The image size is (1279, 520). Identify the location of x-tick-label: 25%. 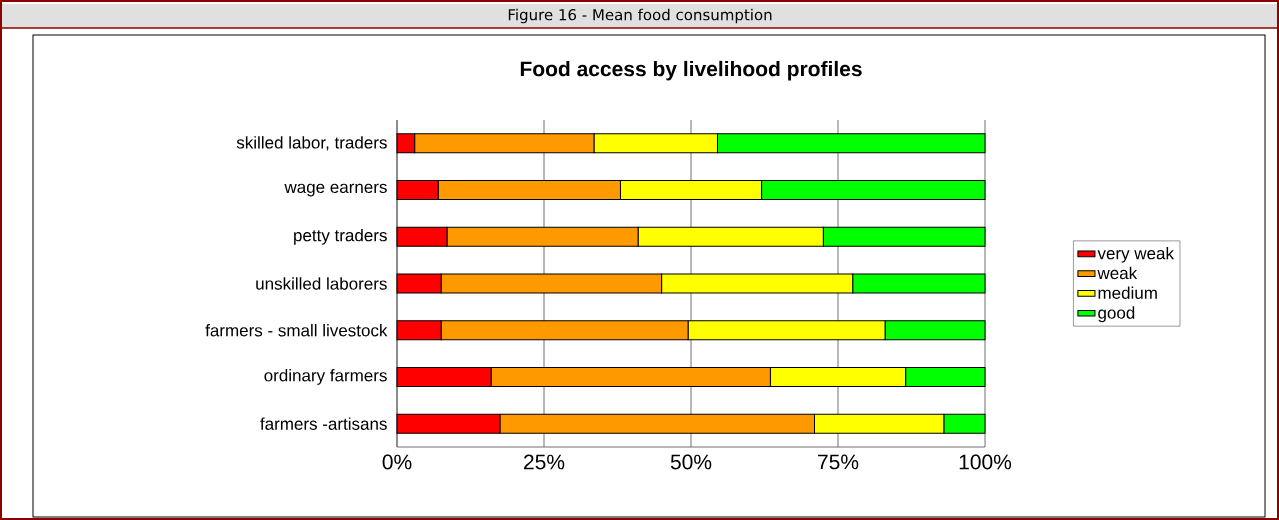
(544, 462).